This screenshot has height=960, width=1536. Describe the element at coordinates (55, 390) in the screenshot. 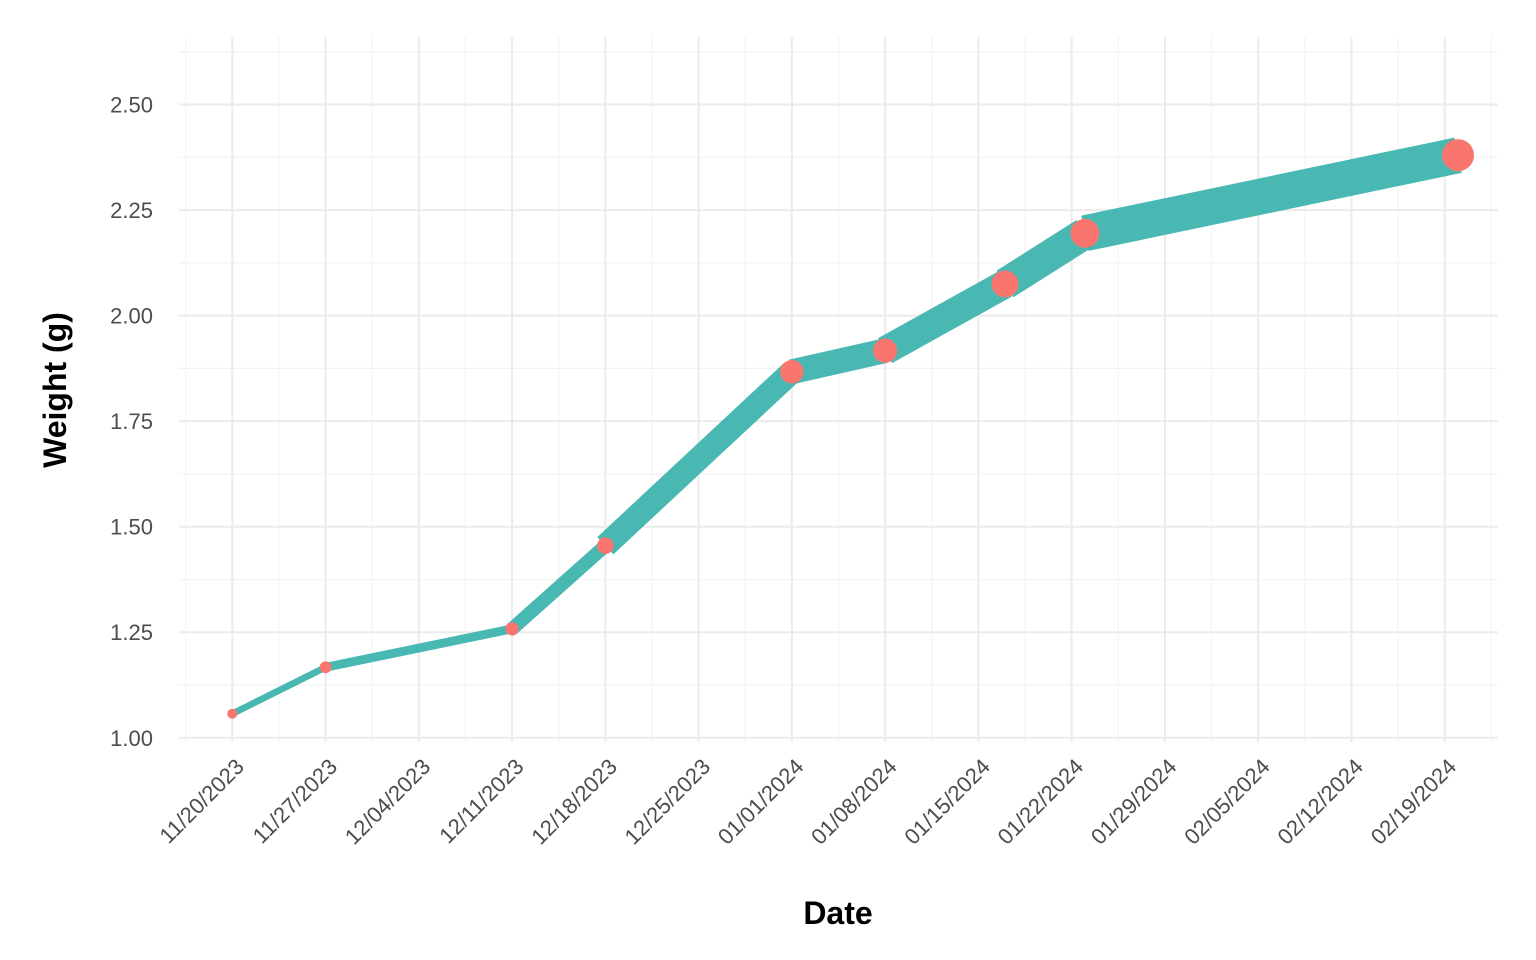

I see `y-axis-title: Weight (g)` at that location.